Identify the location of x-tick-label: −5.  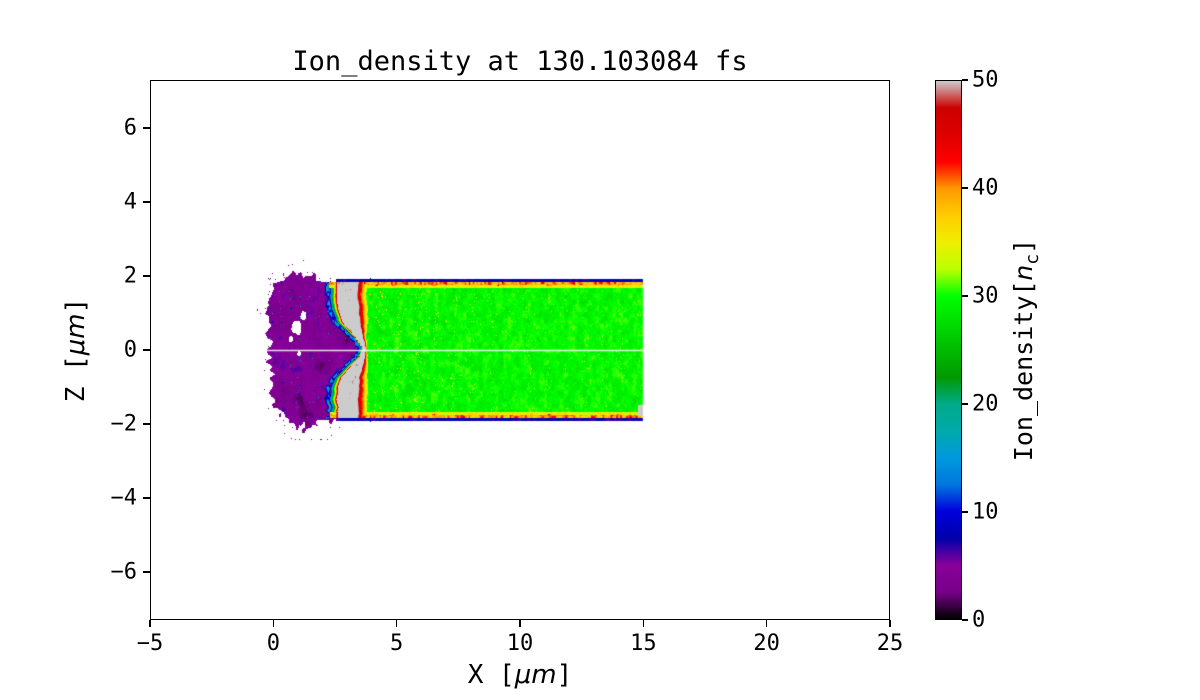
(150, 643).